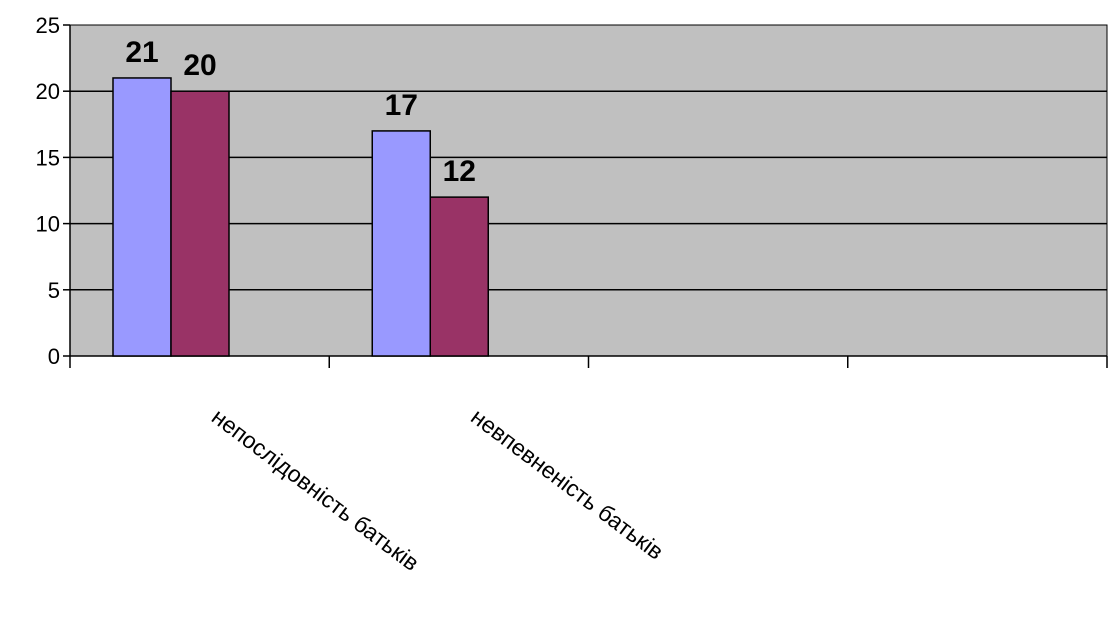  I want to click on category-label: невпевненість батьків, so click(567, 483).